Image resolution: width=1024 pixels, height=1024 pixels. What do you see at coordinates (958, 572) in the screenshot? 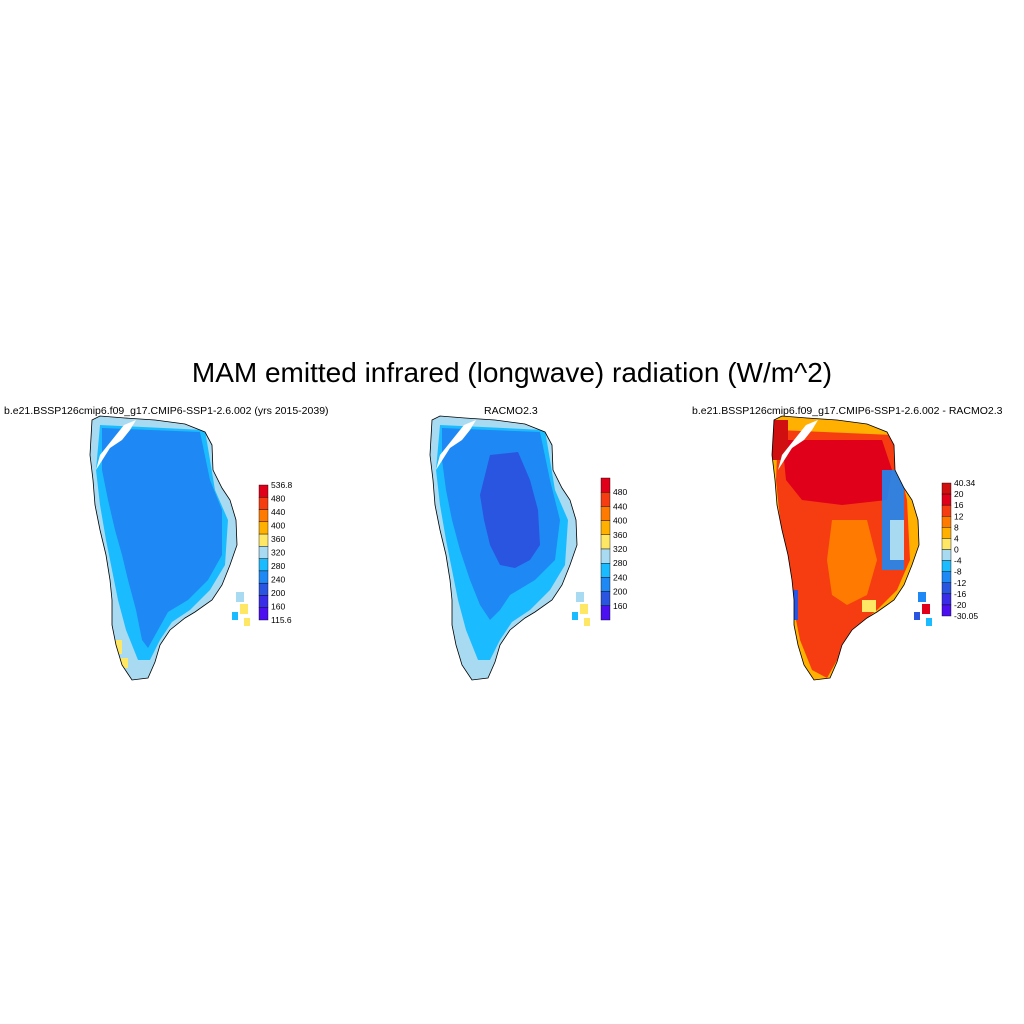
I see `colorbar-label: -8` at bounding box center [958, 572].